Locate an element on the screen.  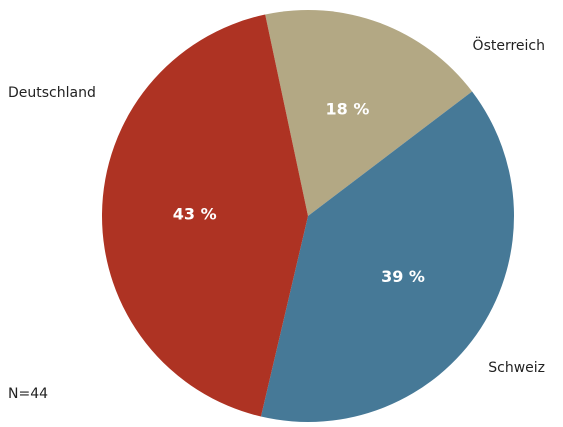
value-label-sterreich: 18 % is located at coordinates (348, 108).